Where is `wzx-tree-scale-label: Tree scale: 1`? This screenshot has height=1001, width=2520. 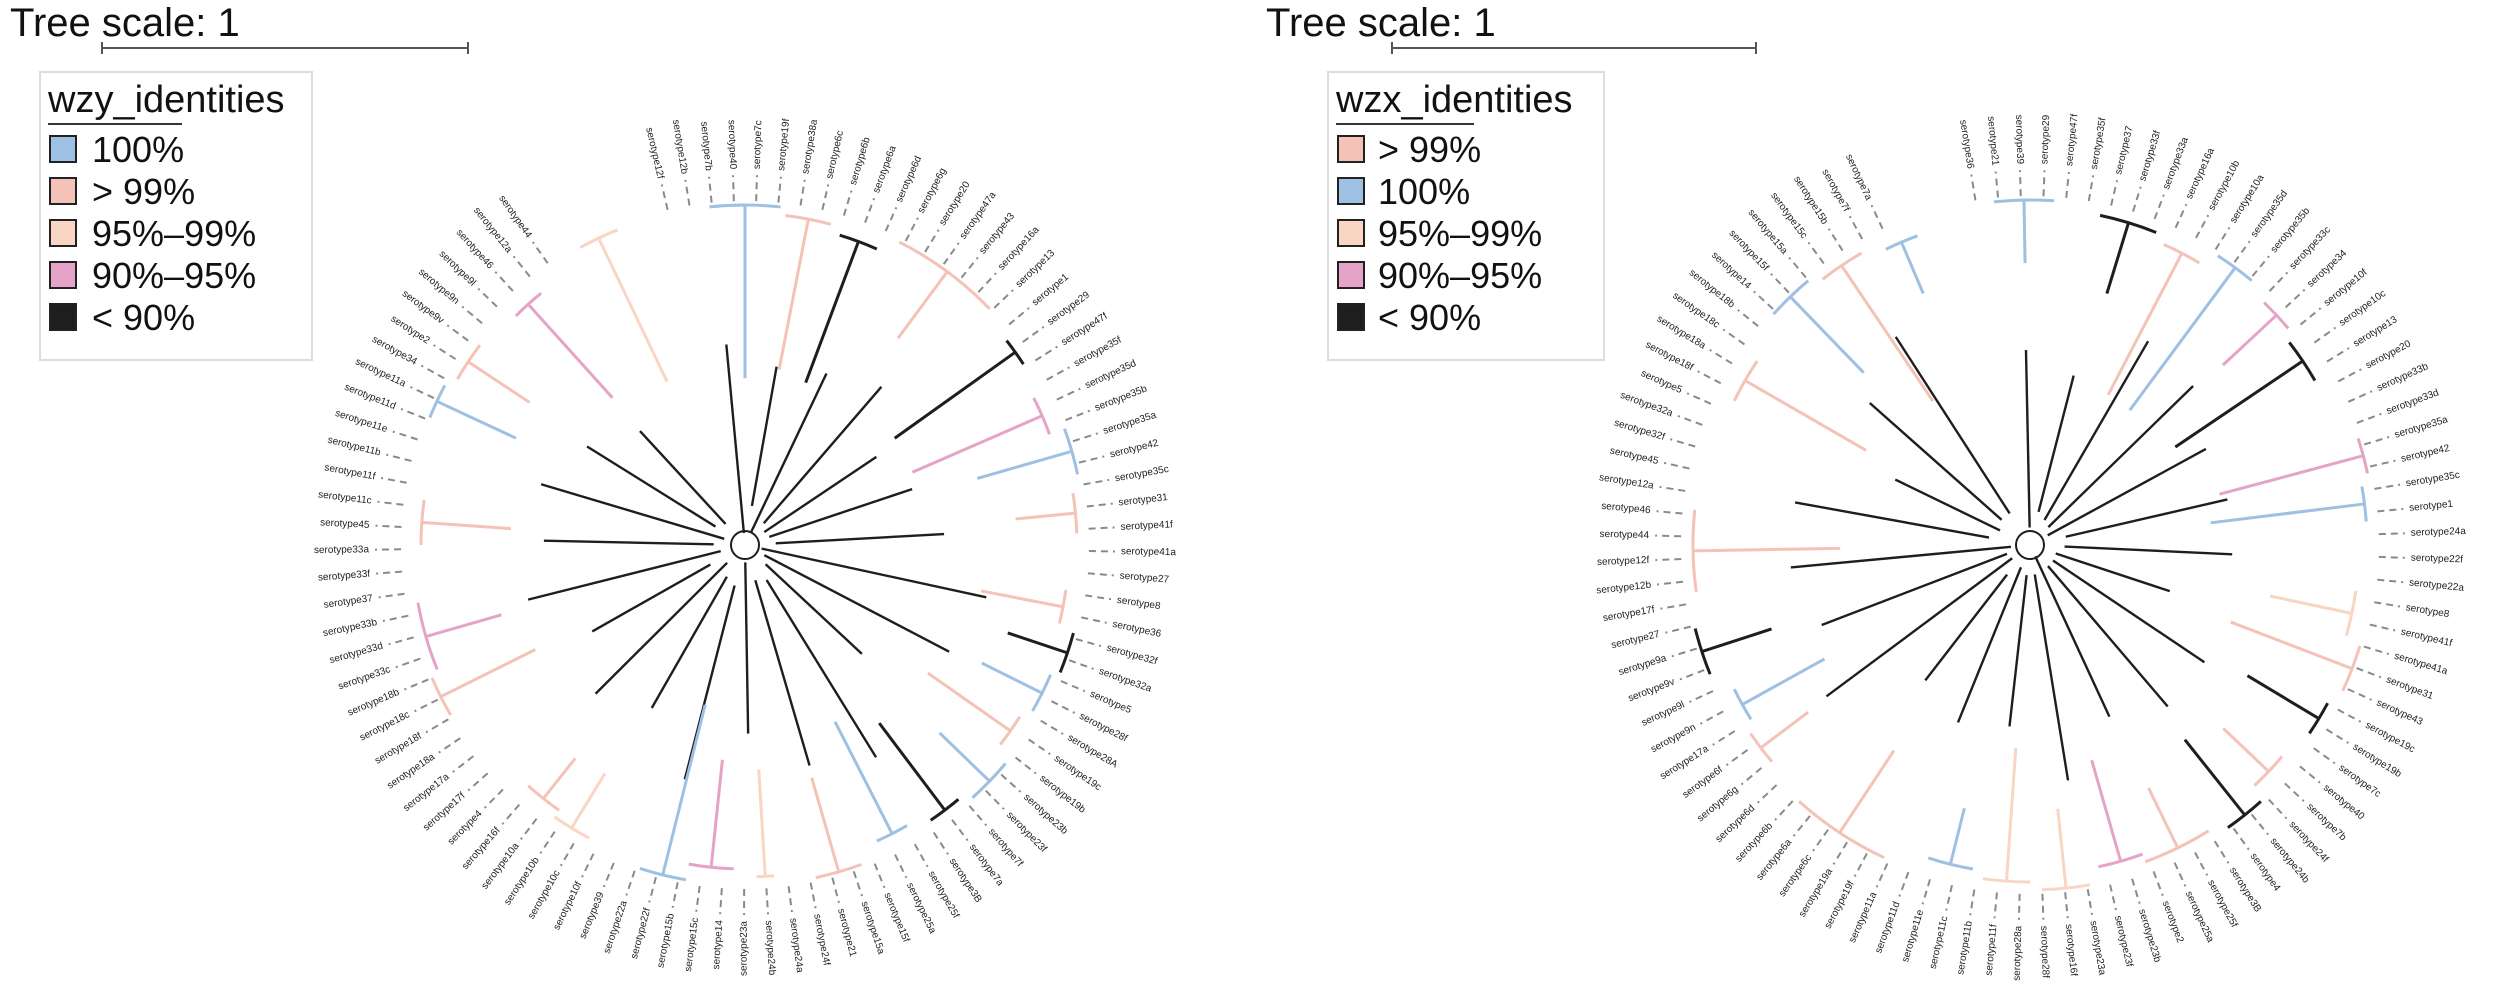 wzx-tree-scale-label: Tree scale: 1 is located at coordinates (1381, 23).